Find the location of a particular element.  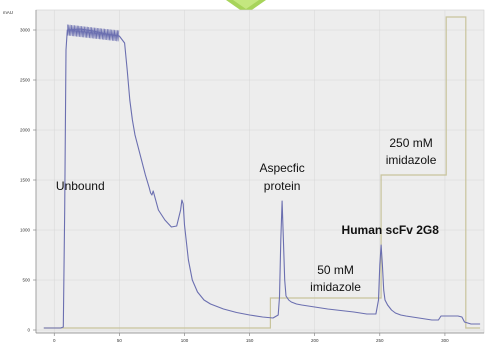

plateau-noise is located at coordinates (93, 33).